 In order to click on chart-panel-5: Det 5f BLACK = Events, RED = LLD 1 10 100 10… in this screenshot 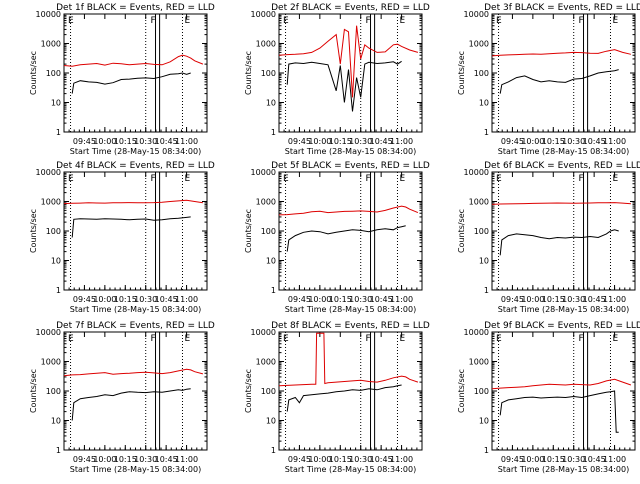, I will do `click(337, 237)`.